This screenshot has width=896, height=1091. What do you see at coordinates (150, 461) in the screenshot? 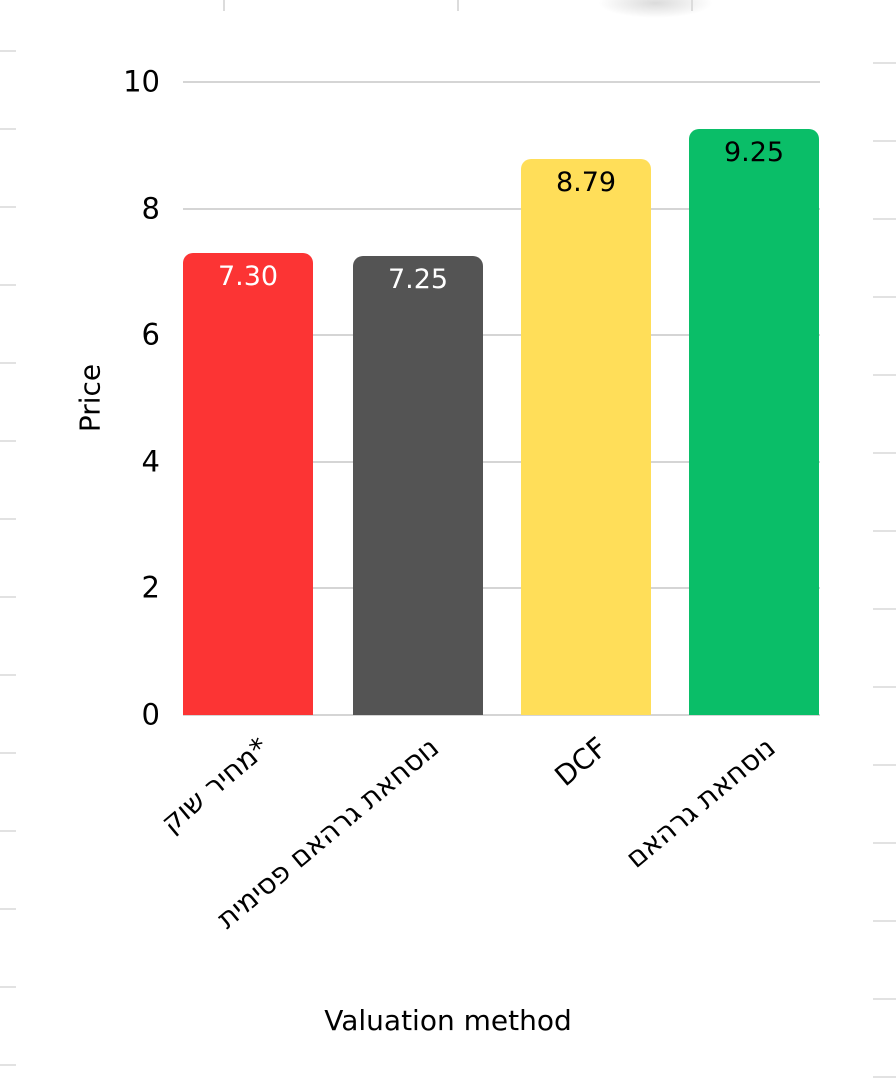
I see `y-tick-label-4: 4` at bounding box center [150, 461].